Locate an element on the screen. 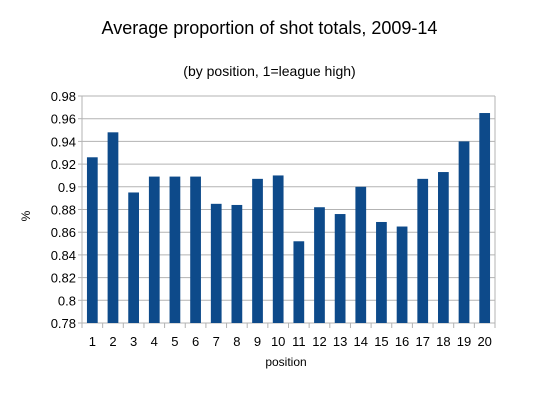 The height and width of the screenshot is (401, 539). y-tick-label: 0.9 is located at coordinates (67, 187).